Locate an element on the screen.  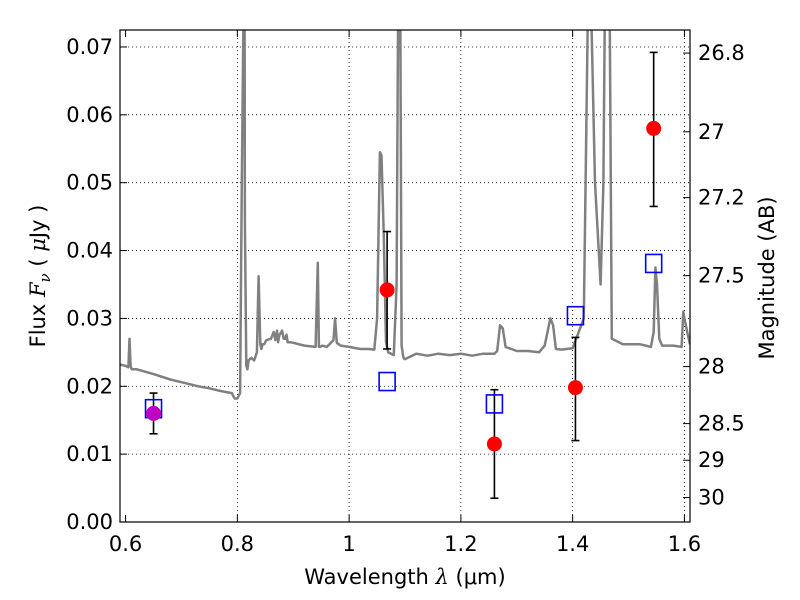
x-axis-title: Wavelength λ (μm) is located at coordinates (404, 577).